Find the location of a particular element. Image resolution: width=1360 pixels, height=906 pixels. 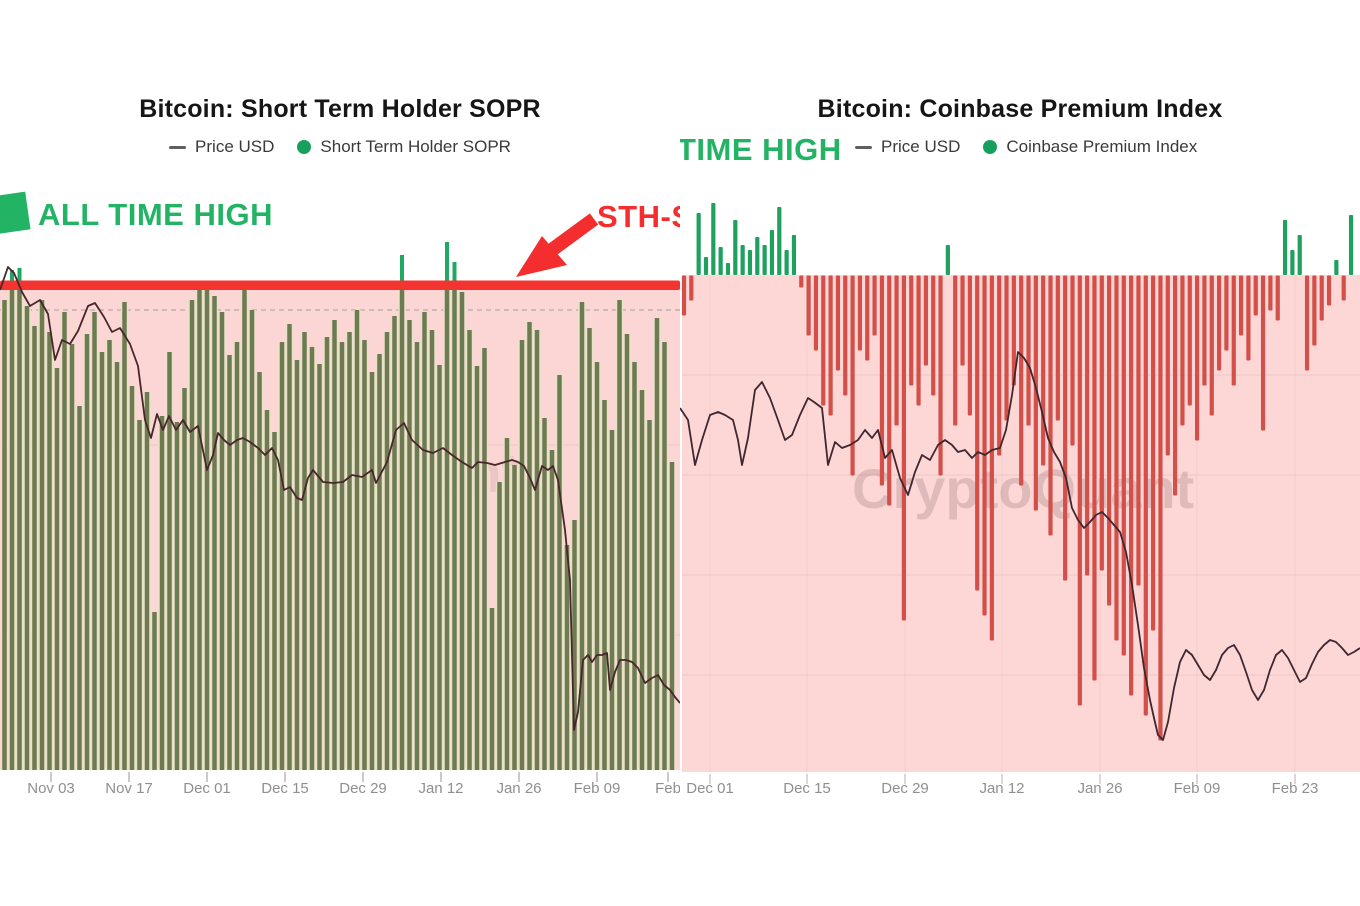

sopr-series-legend-label: Short Term Holder SOPR is located at coordinates (415, 146).